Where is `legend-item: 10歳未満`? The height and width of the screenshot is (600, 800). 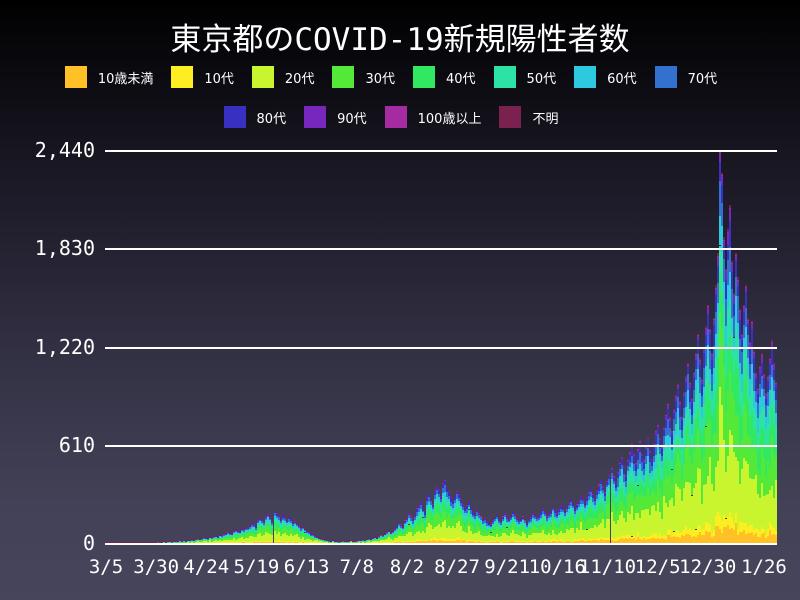 legend-item: 10歳未満 is located at coordinates (108, 77).